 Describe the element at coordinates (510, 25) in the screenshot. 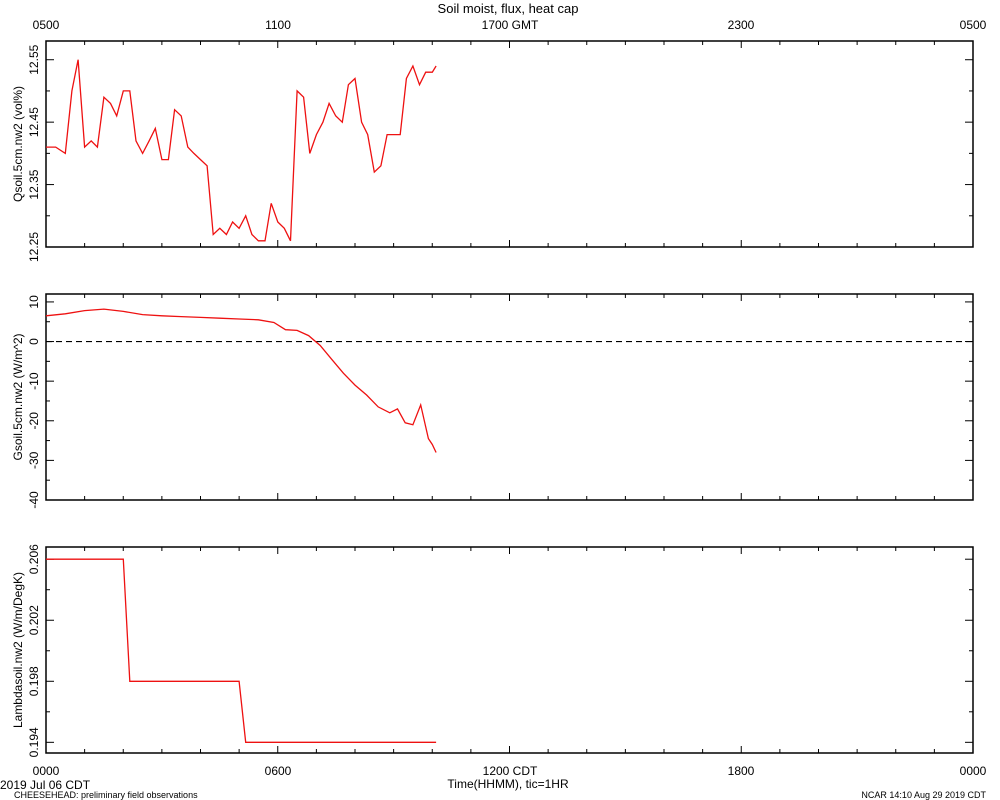

I see `top-tick-label-2: 1700 GMT` at that location.